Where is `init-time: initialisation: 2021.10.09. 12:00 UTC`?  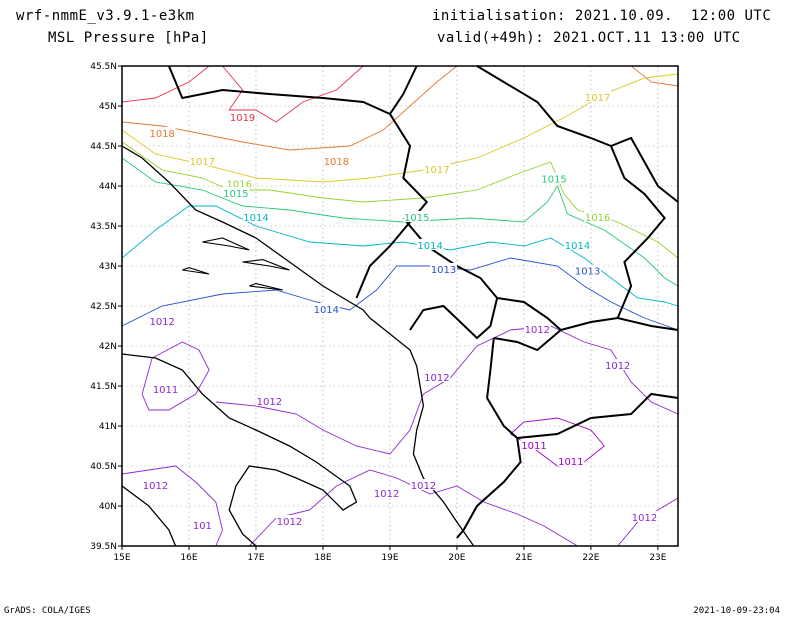
init-time: initialisation: 2021.10.09. 12:00 UTC is located at coordinates (602, 16).